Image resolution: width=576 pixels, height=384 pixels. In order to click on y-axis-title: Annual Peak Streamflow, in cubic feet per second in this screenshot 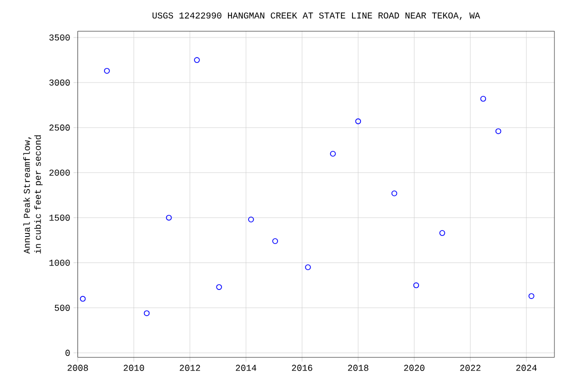, I will do `click(33, 194)`.